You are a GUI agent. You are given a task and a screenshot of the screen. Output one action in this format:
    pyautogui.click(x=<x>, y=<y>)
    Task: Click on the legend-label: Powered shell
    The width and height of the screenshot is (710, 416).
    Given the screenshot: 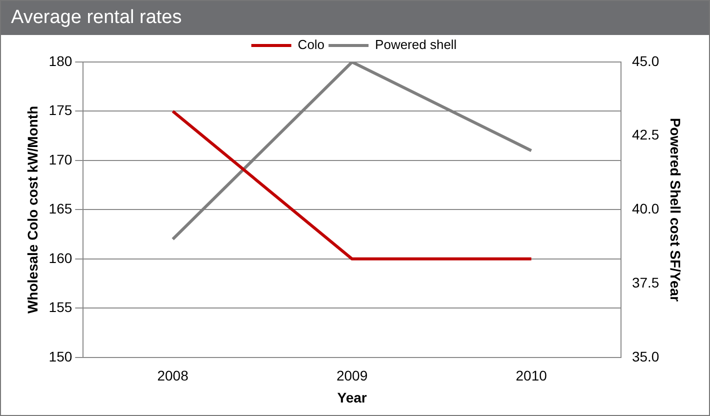 What is the action you would take?
    pyautogui.click(x=416, y=44)
    